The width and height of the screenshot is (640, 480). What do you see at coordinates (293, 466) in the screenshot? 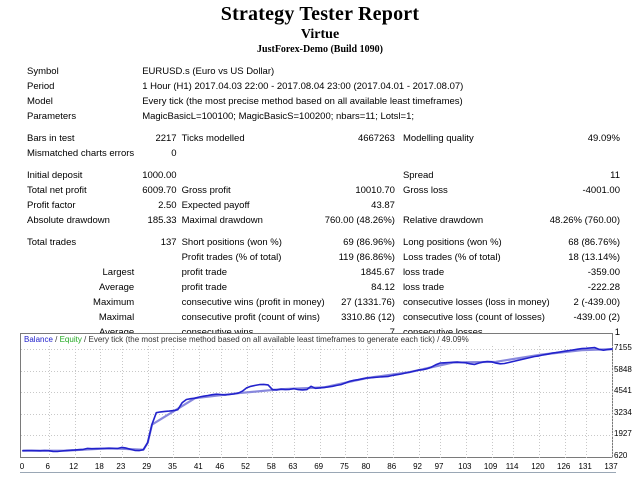
I see `x-axis-tick-label: 63` at bounding box center [293, 466].